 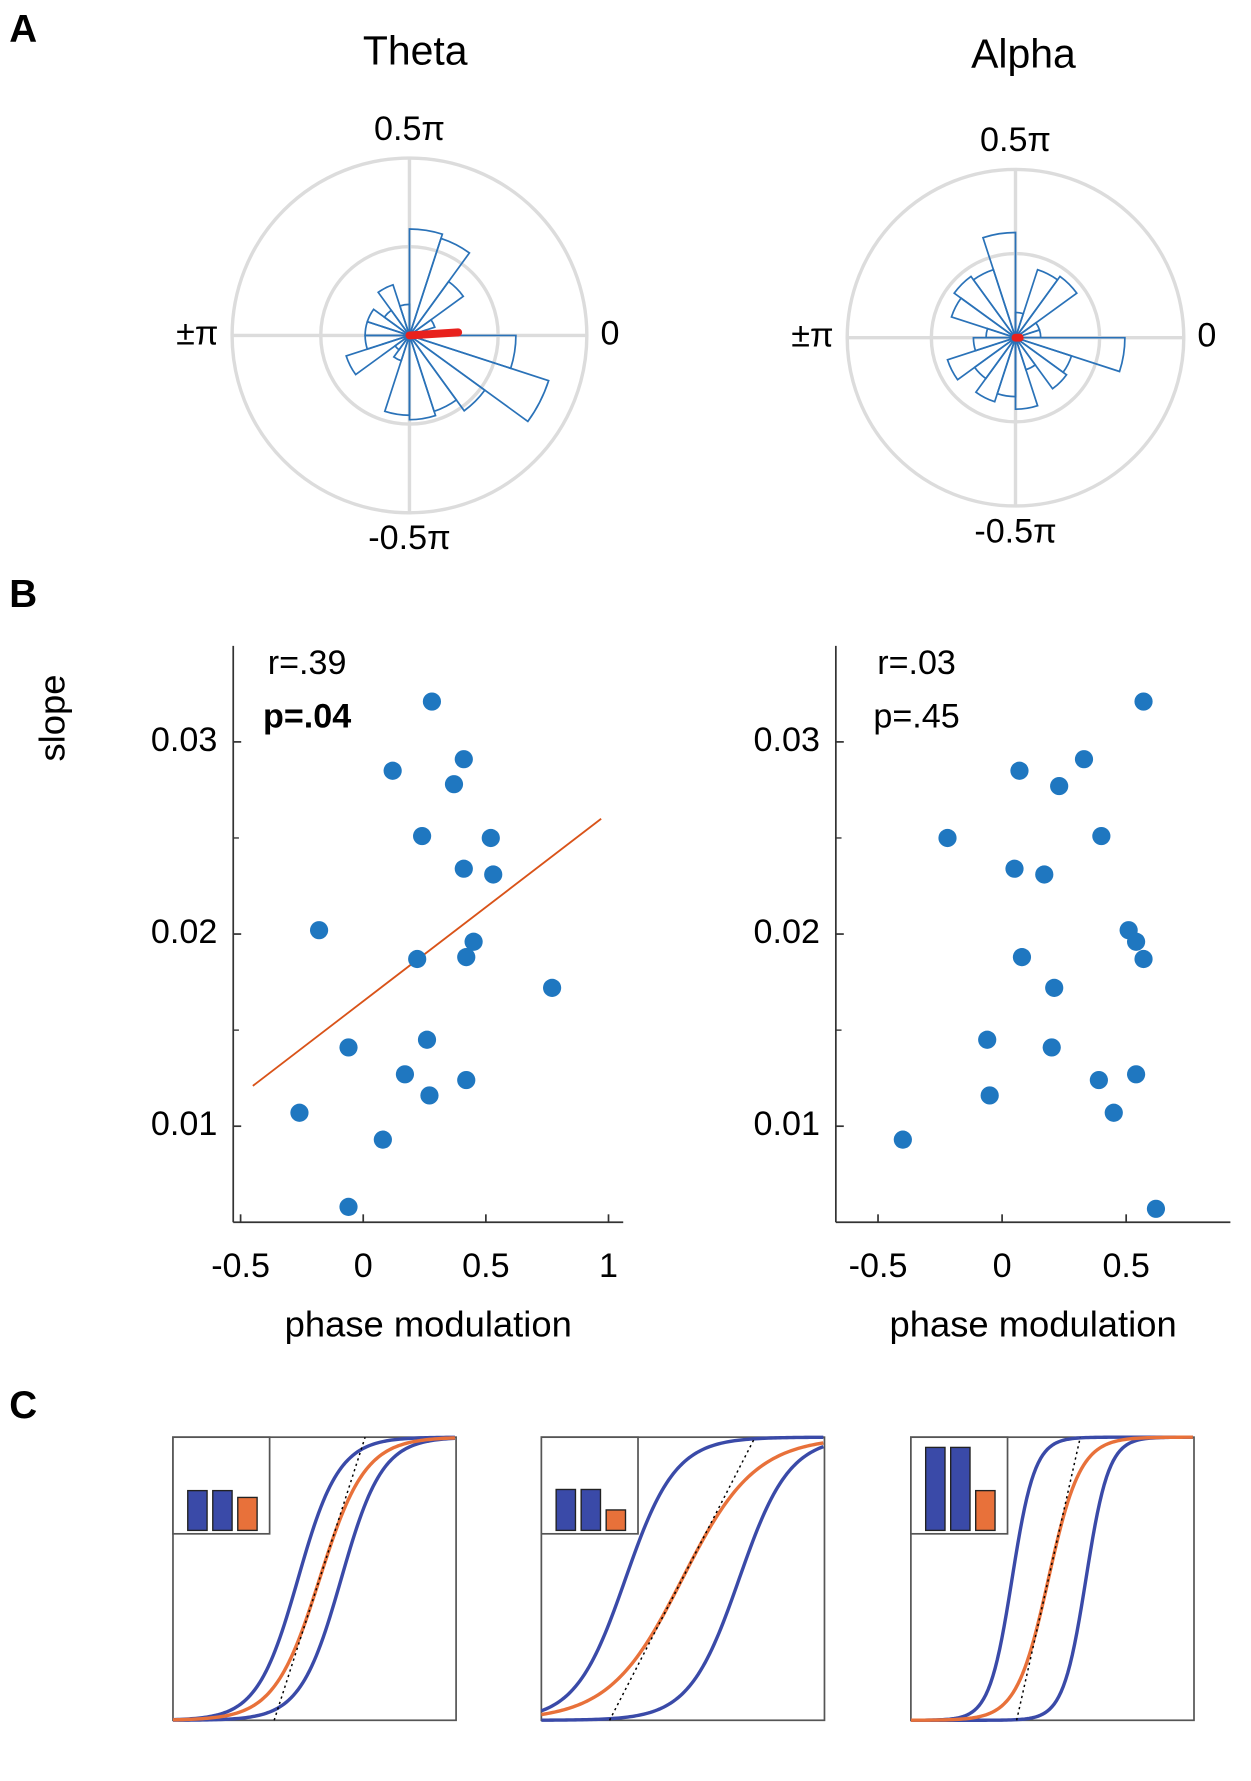 What do you see at coordinates (1023, 54) in the screenshot?
I see `chart-title: Alpha` at bounding box center [1023, 54].